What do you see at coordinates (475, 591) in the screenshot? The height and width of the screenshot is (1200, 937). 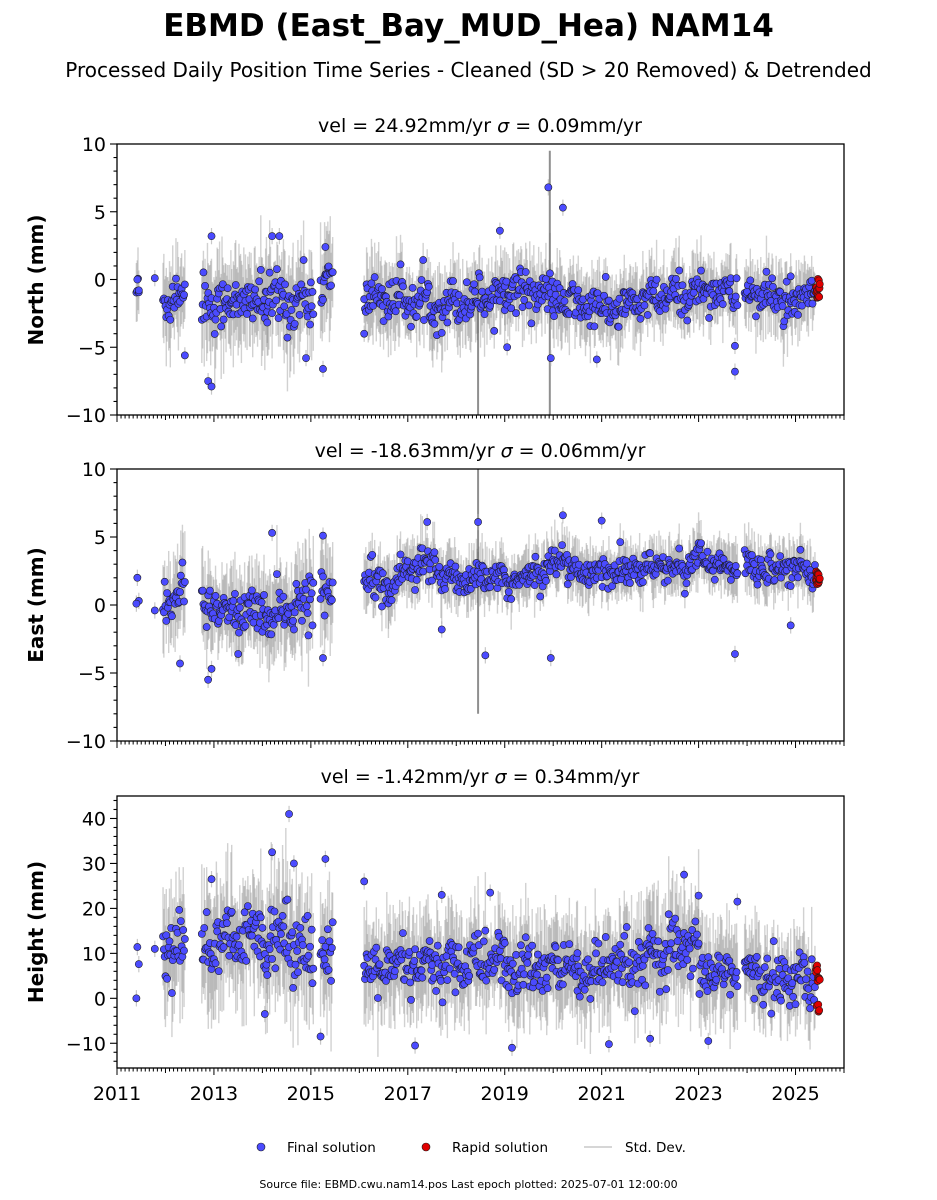 I see `std-dev-bars` at bounding box center [475, 591].